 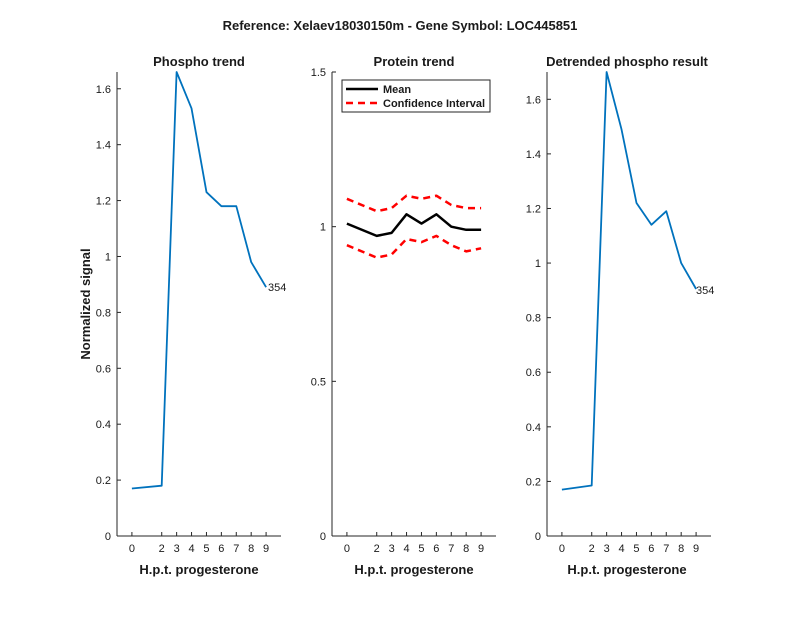 I want to click on y-tick-label: 1.5, so click(x=318, y=73).